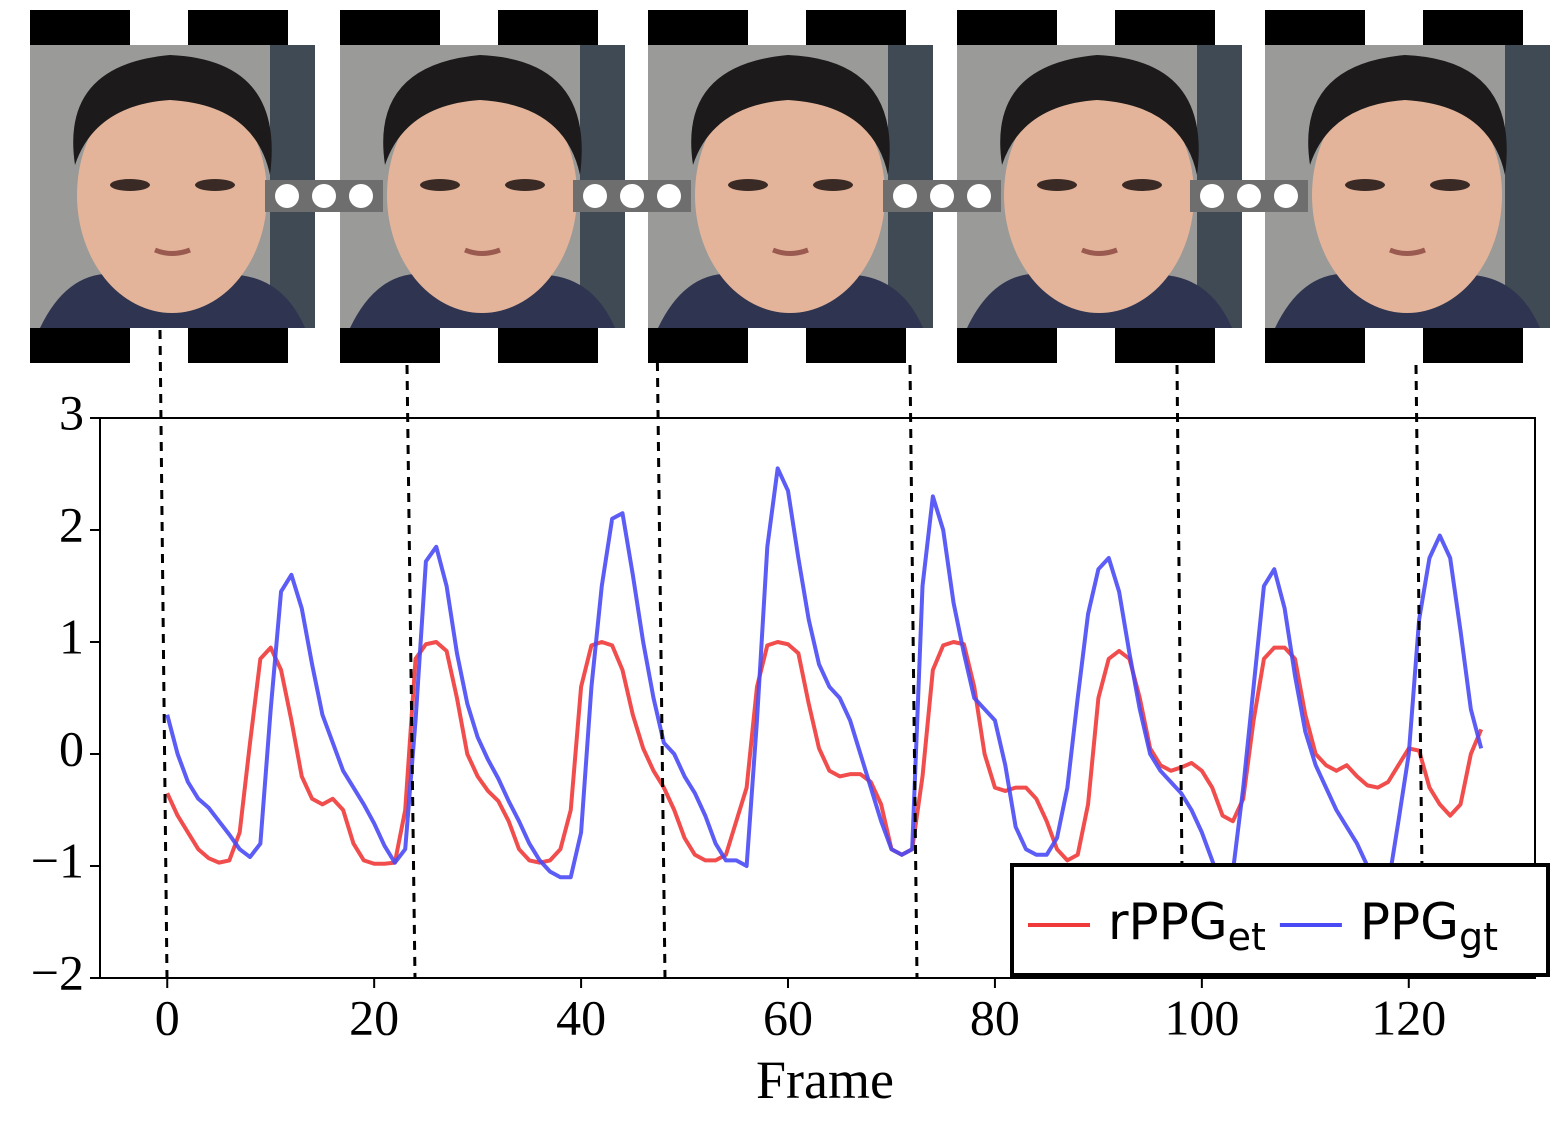  What do you see at coordinates (1168, 922) in the screenshot?
I see `legend-name: rPPG` at bounding box center [1168, 922].